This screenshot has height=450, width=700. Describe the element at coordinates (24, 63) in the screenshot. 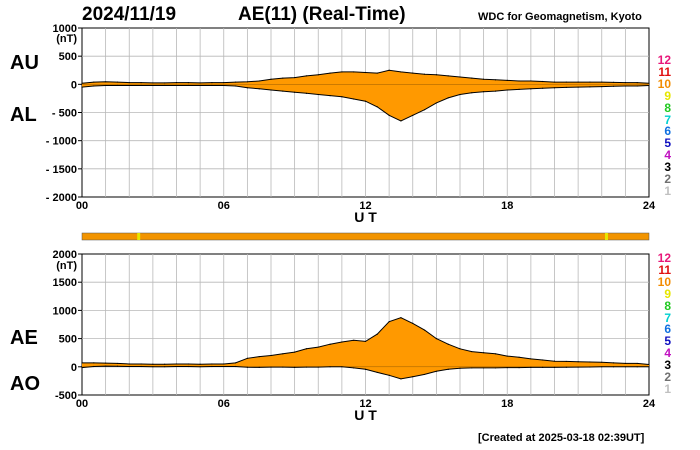

I see `au-label: AU` at that location.